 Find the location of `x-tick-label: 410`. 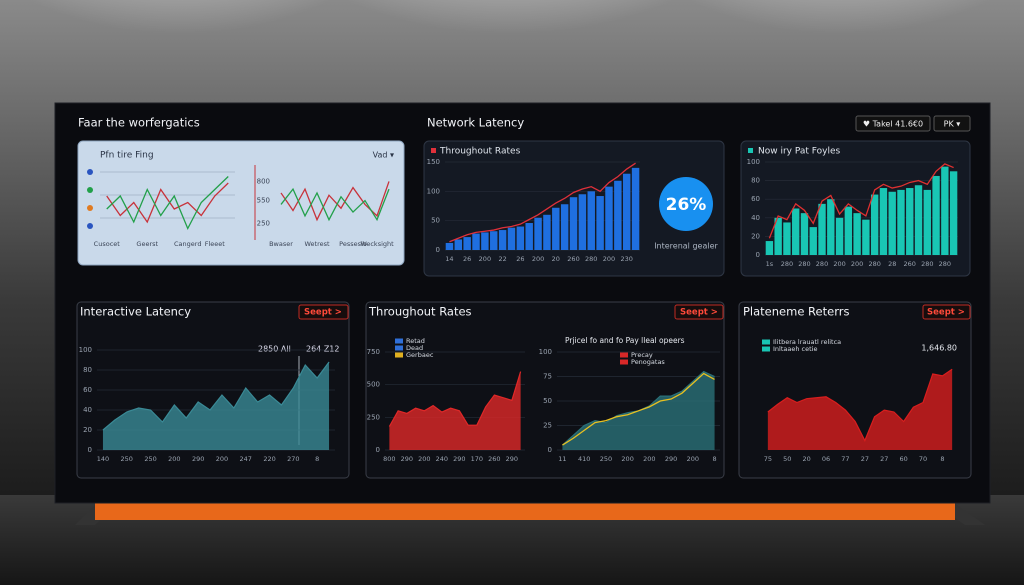

x-tick-label: 410 is located at coordinates (584, 459).